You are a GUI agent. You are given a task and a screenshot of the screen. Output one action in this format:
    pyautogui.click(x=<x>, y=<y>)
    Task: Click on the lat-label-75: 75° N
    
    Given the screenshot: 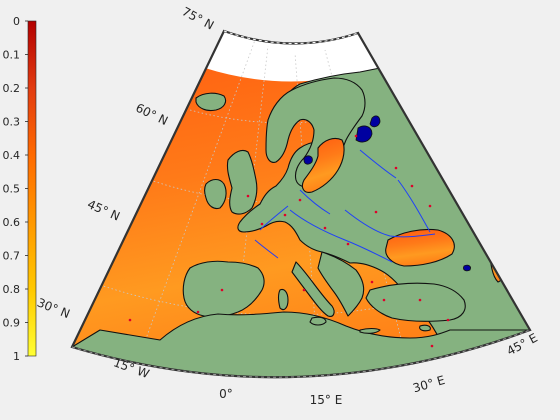 What is the action you would take?
    pyautogui.click(x=198, y=18)
    